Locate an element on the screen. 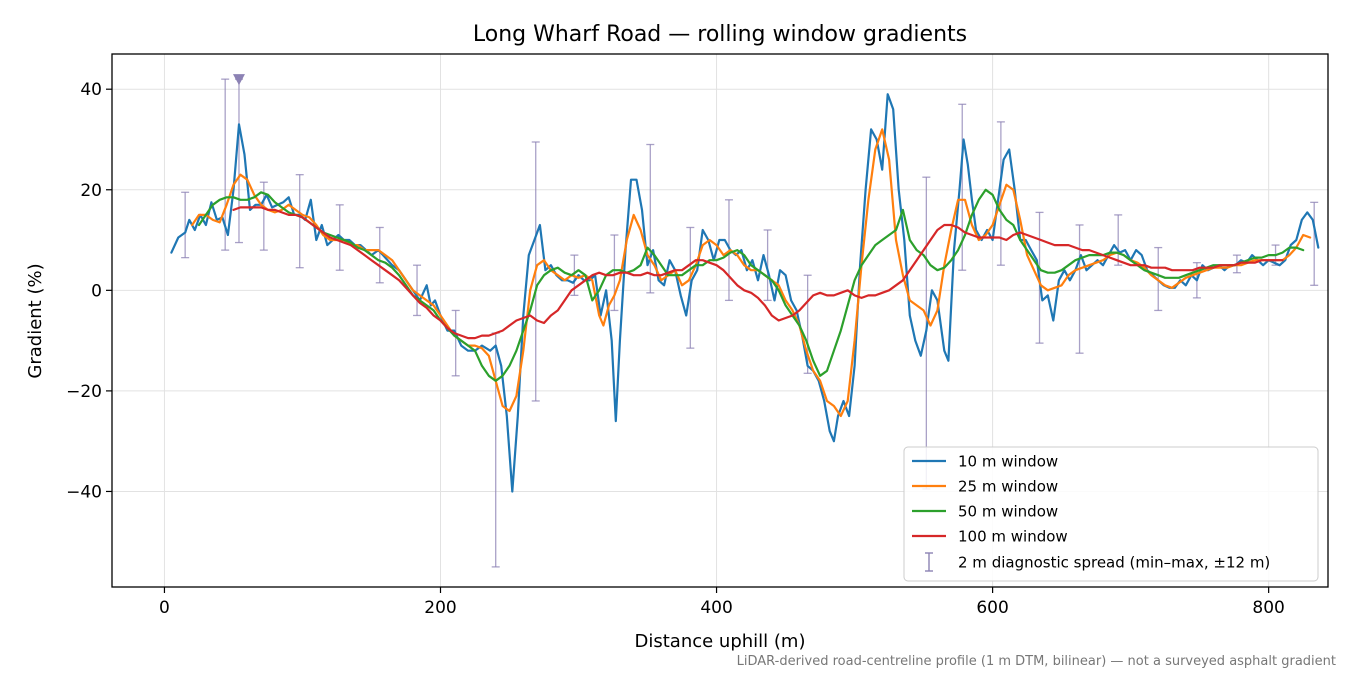 Image resolution: width=1350 pixels, height=675 pixels. y-tick-label: −20 is located at coordinates (84, 392).